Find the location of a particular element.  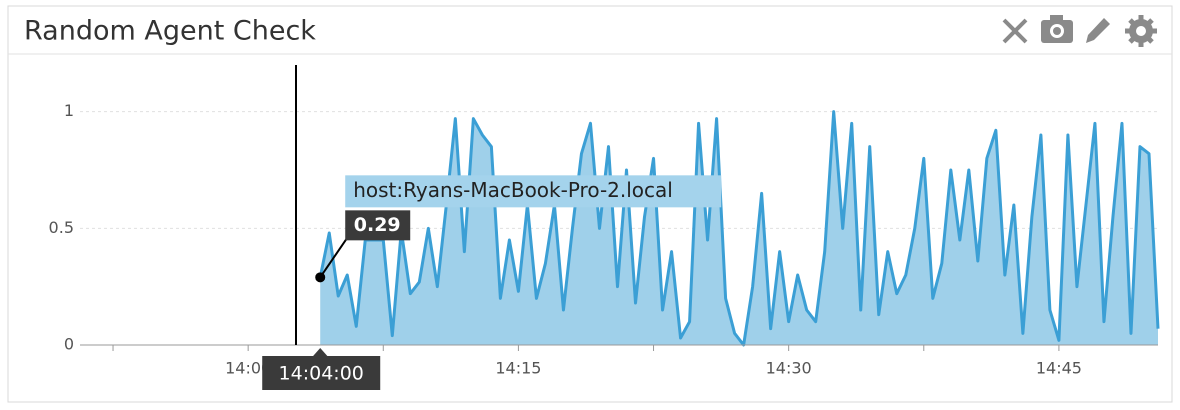

time-label: 14:04:00 is located at coordinates (321, 374).